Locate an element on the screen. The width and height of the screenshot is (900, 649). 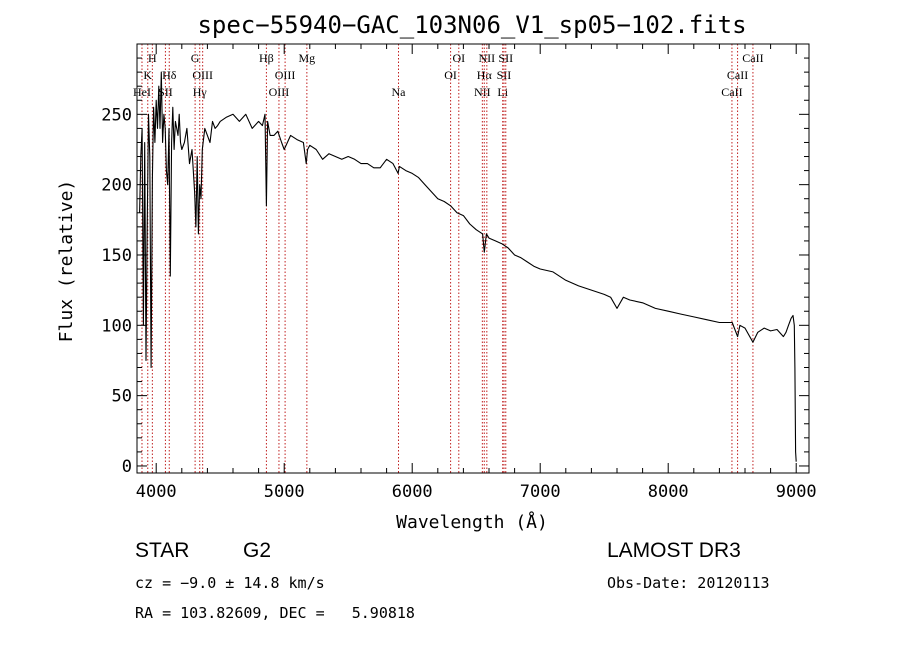
object-class: STAR is located at coordinates (162, 550).